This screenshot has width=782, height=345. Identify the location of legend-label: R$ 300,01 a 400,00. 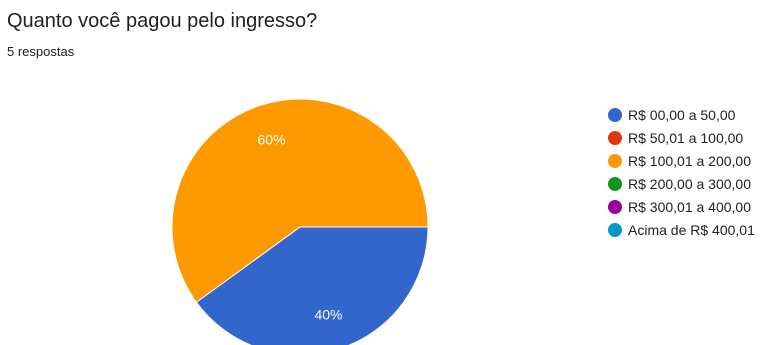
(689, 207).